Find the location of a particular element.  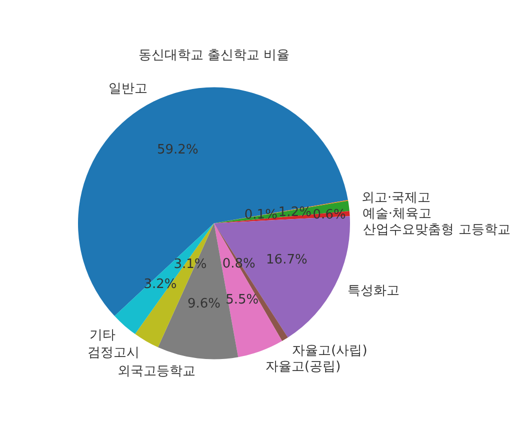

slice-label: 외고·국제고 is located at coordinates (396, 198).